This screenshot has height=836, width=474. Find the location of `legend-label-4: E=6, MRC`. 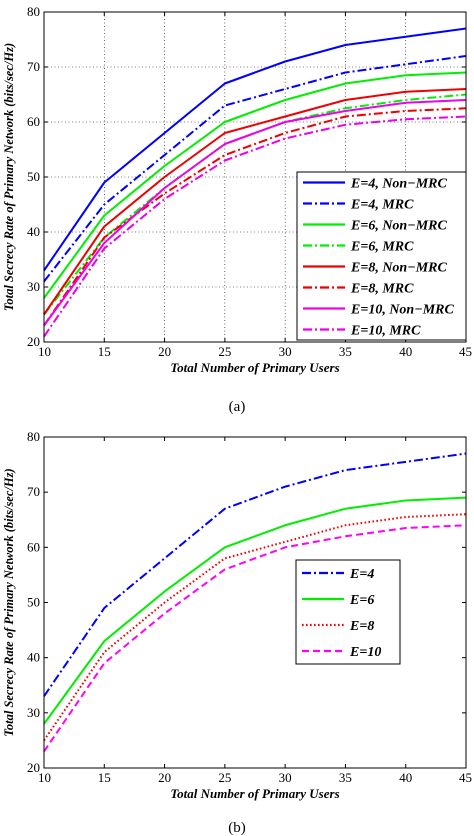

legend-label-4: E=6, MRC is located at coordinates (382, 247).